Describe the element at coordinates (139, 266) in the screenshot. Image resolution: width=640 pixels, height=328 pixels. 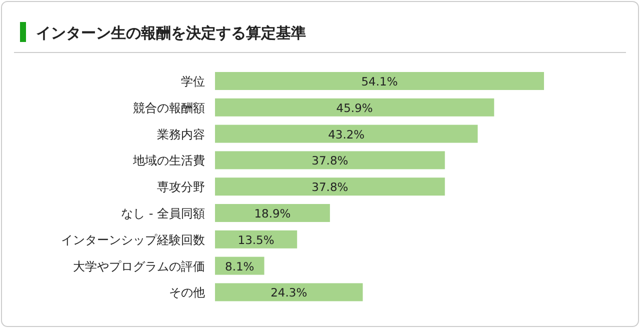
I see `y-tick-label: 大学やプログラムの評価` at that location.